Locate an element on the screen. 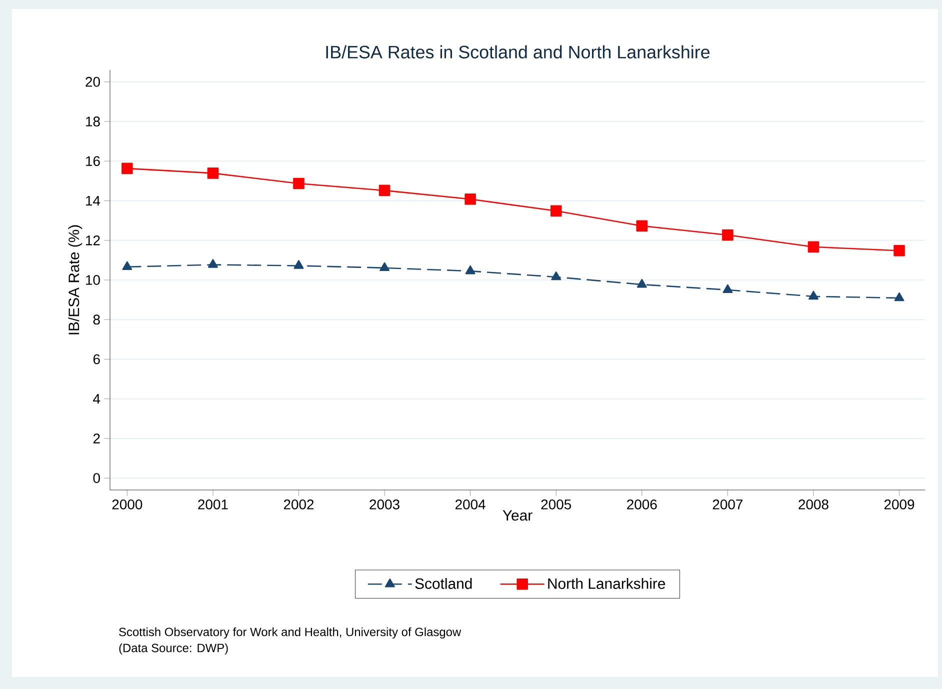 The image size is (942, 689). x-tick-label: 2007 is located at coordinates (727, 504).